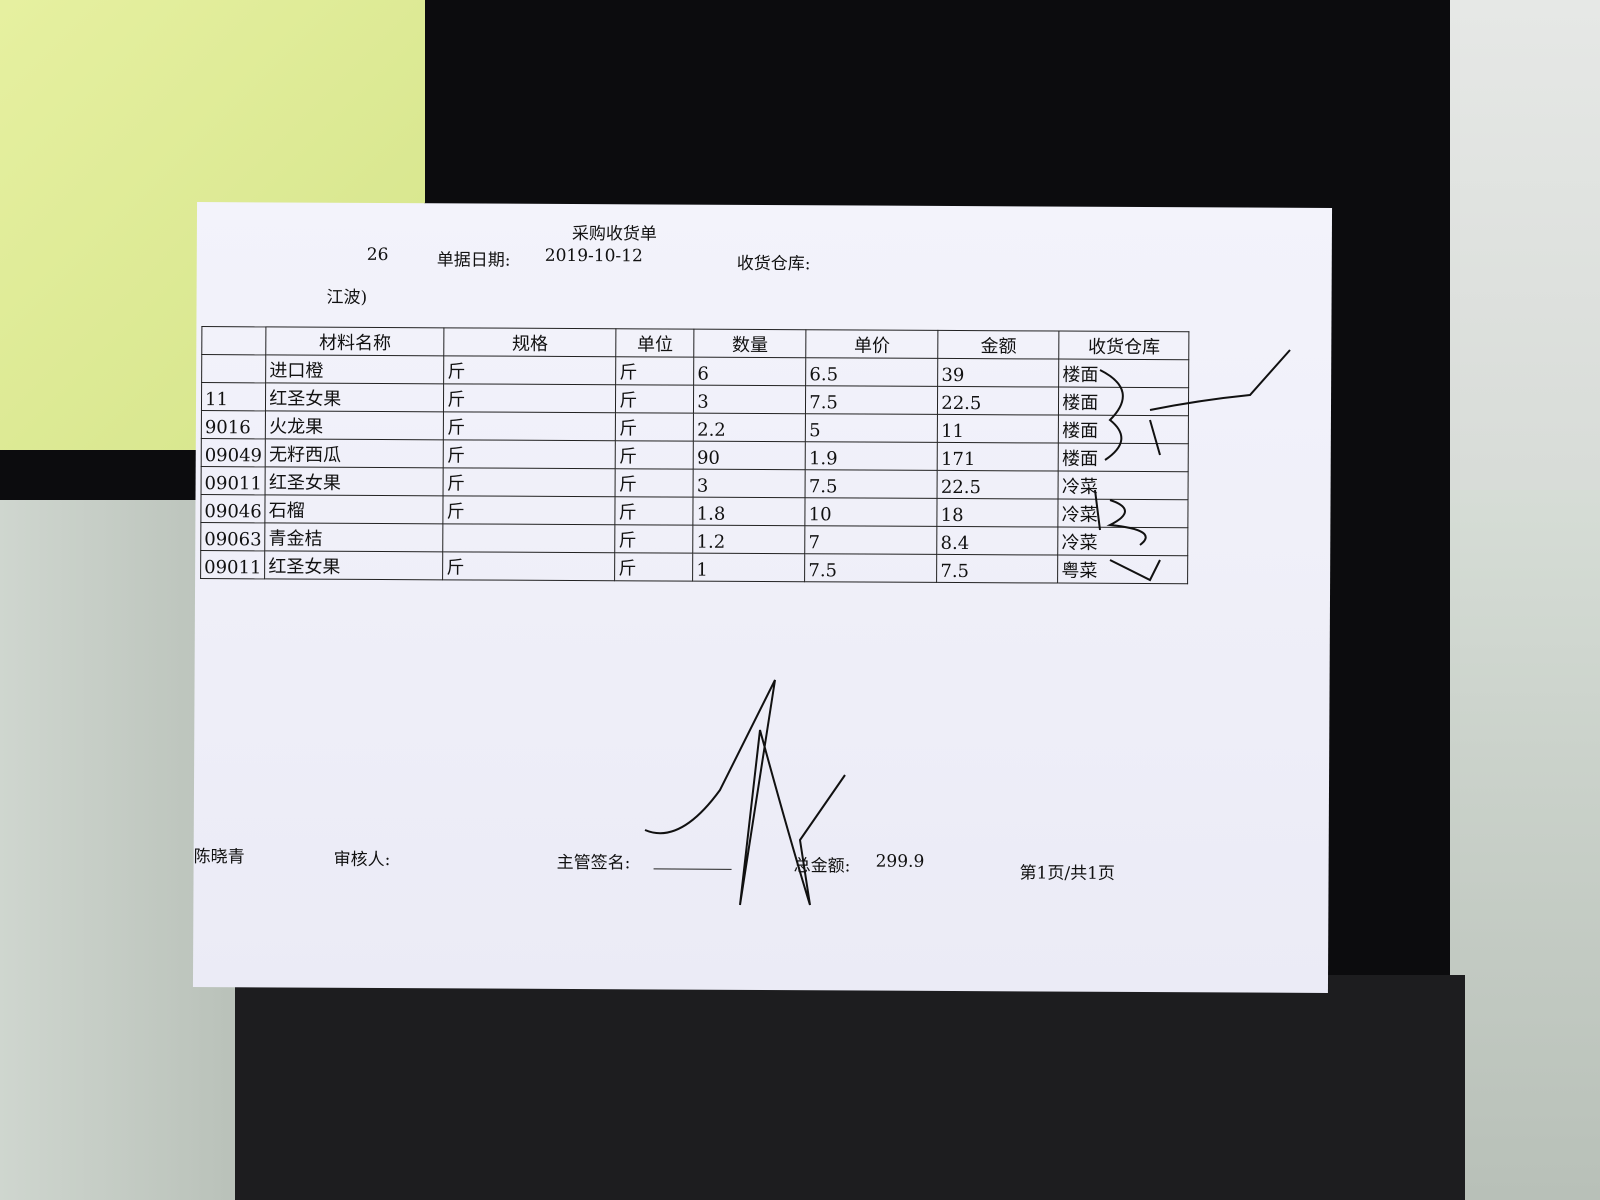  Describe the element at coordinates (871, 428) in the screenshot. I see `cell-price: 5` at that location.